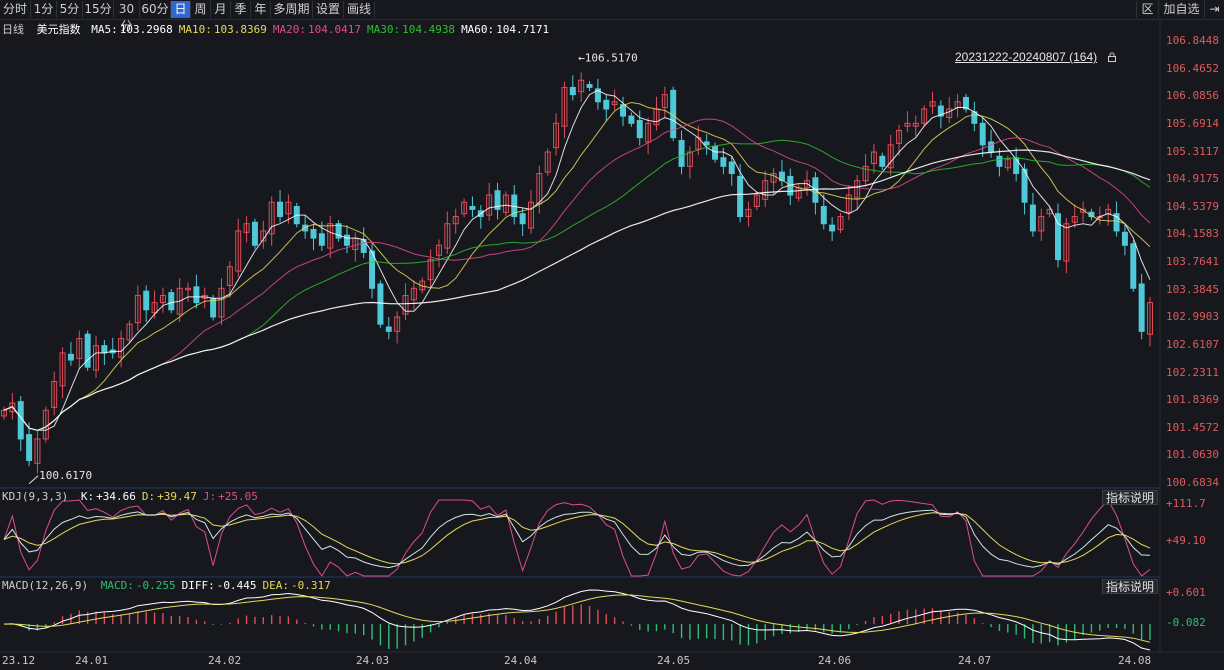  I want to click on add-watchlist-button: 加自选, so click(1181, 9).